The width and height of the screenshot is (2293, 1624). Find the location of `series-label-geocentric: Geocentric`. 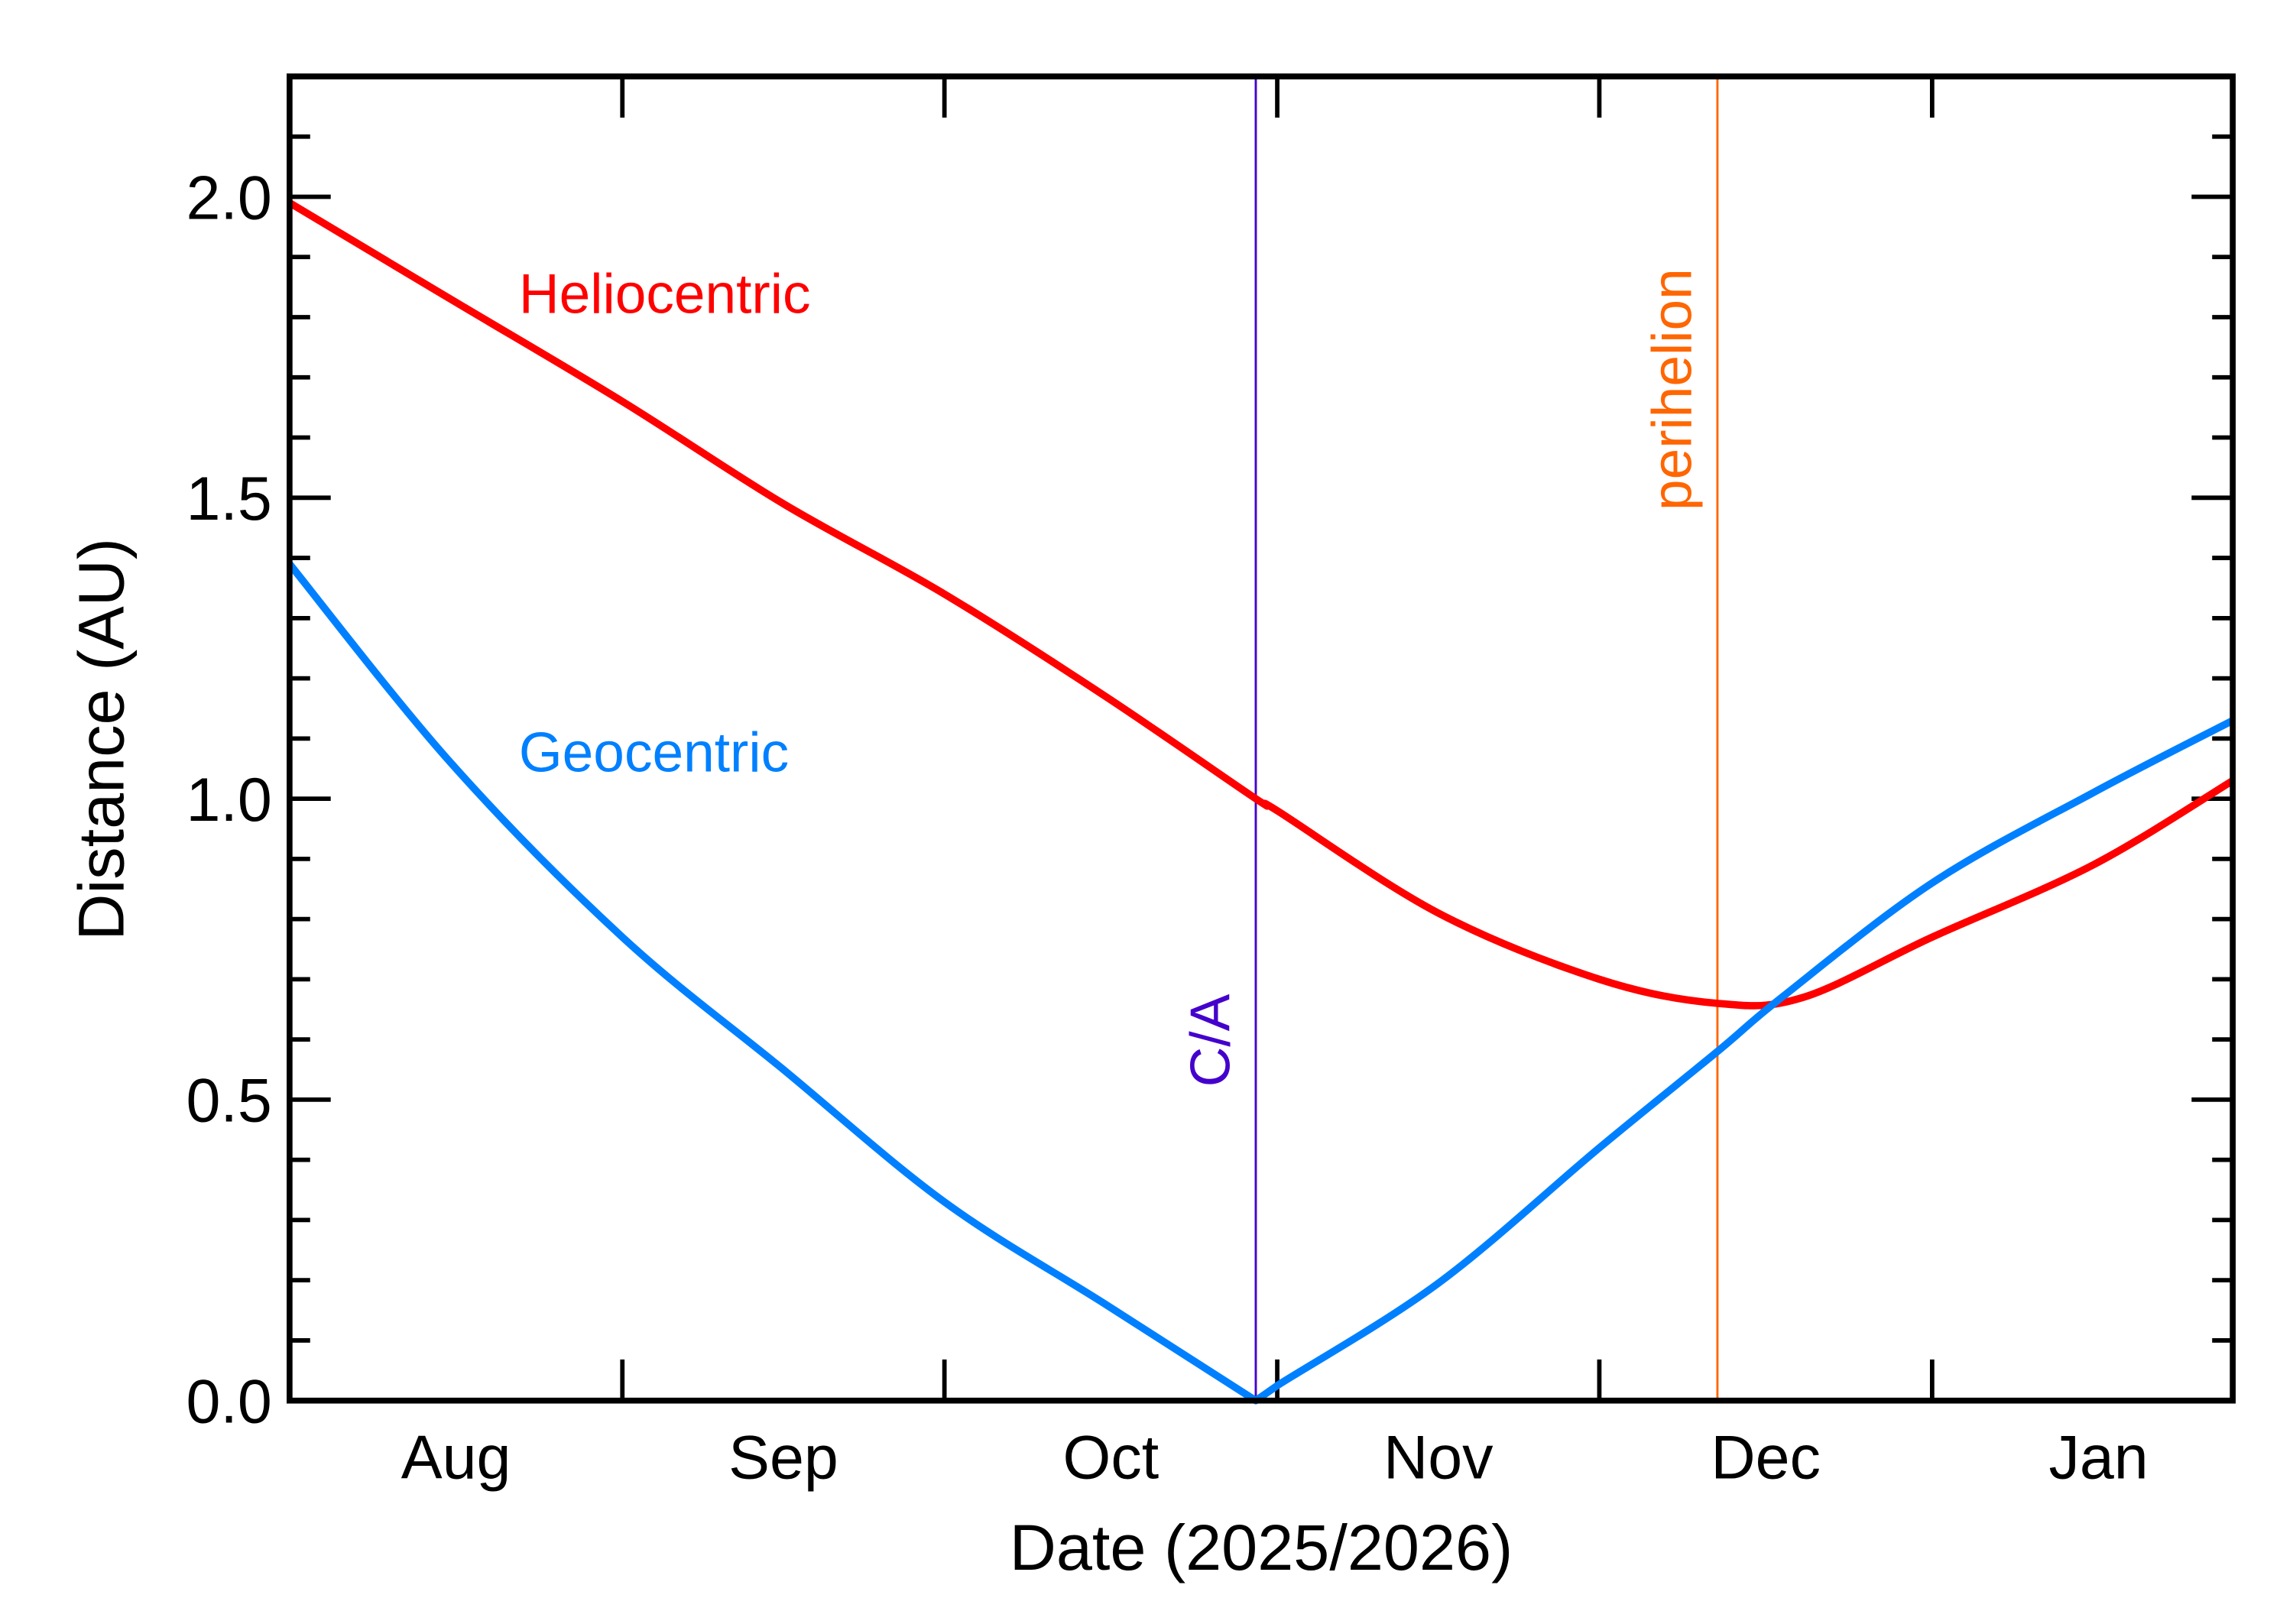

series-label-geocentric: Geocentric is located at coordinates (654, 753).